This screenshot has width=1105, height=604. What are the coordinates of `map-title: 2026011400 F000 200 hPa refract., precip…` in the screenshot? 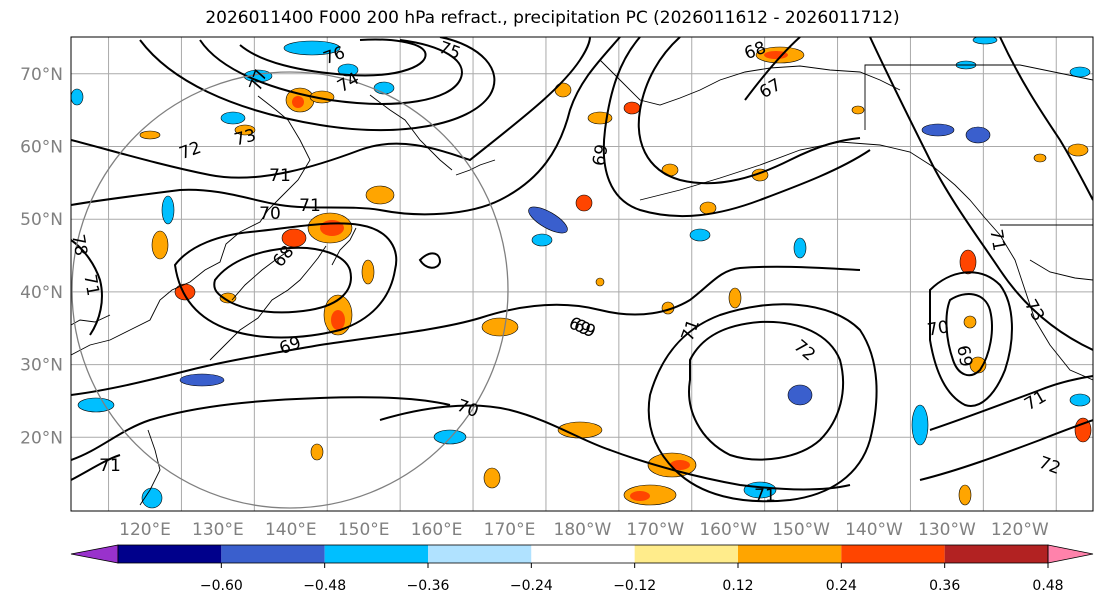 It's located at (552, 18).